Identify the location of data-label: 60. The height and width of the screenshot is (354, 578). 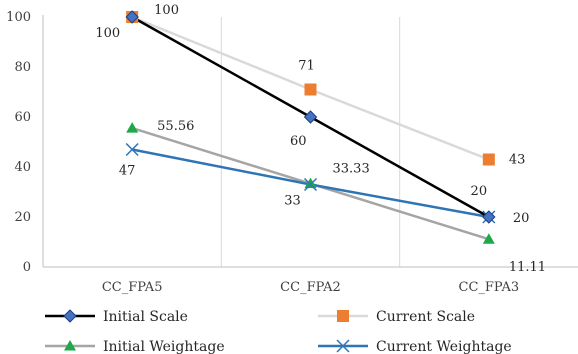
(298, 141).